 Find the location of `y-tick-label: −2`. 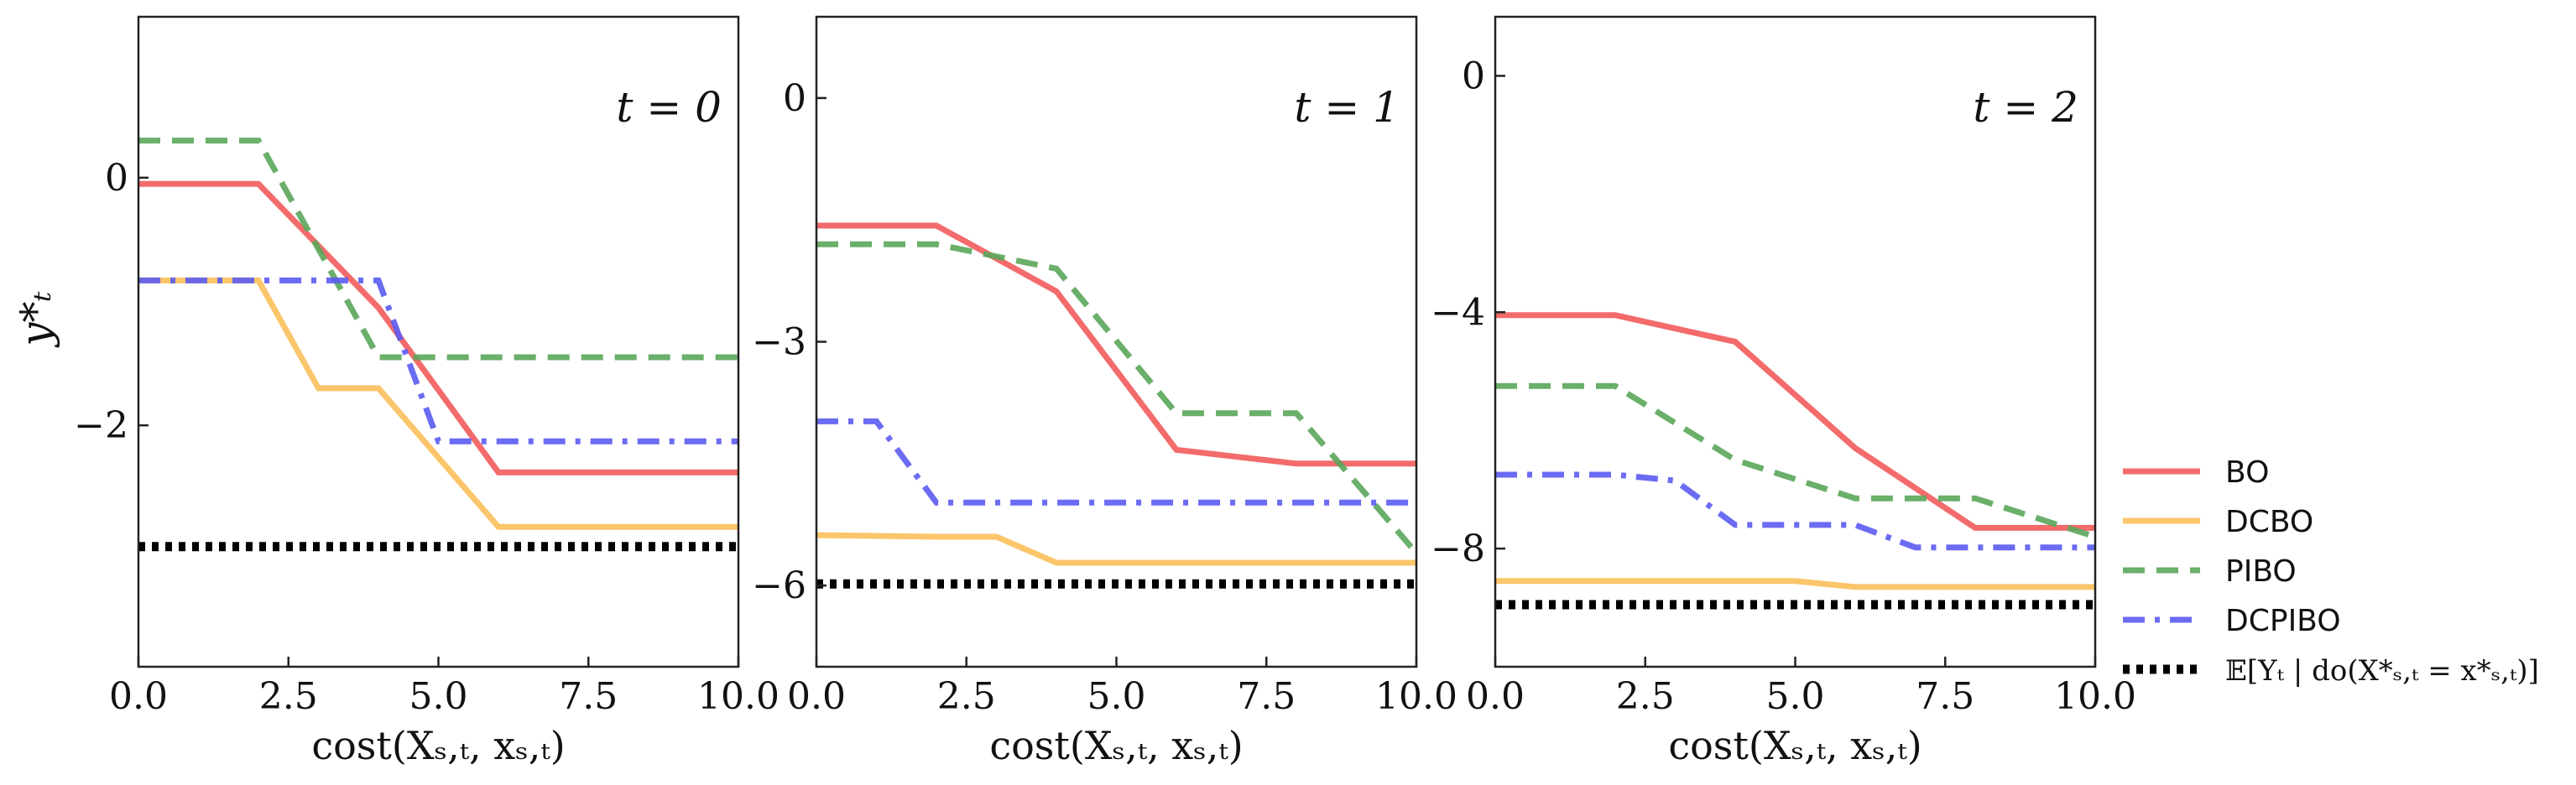

y-tick-label: −2 is located at coordinates (101, 425).